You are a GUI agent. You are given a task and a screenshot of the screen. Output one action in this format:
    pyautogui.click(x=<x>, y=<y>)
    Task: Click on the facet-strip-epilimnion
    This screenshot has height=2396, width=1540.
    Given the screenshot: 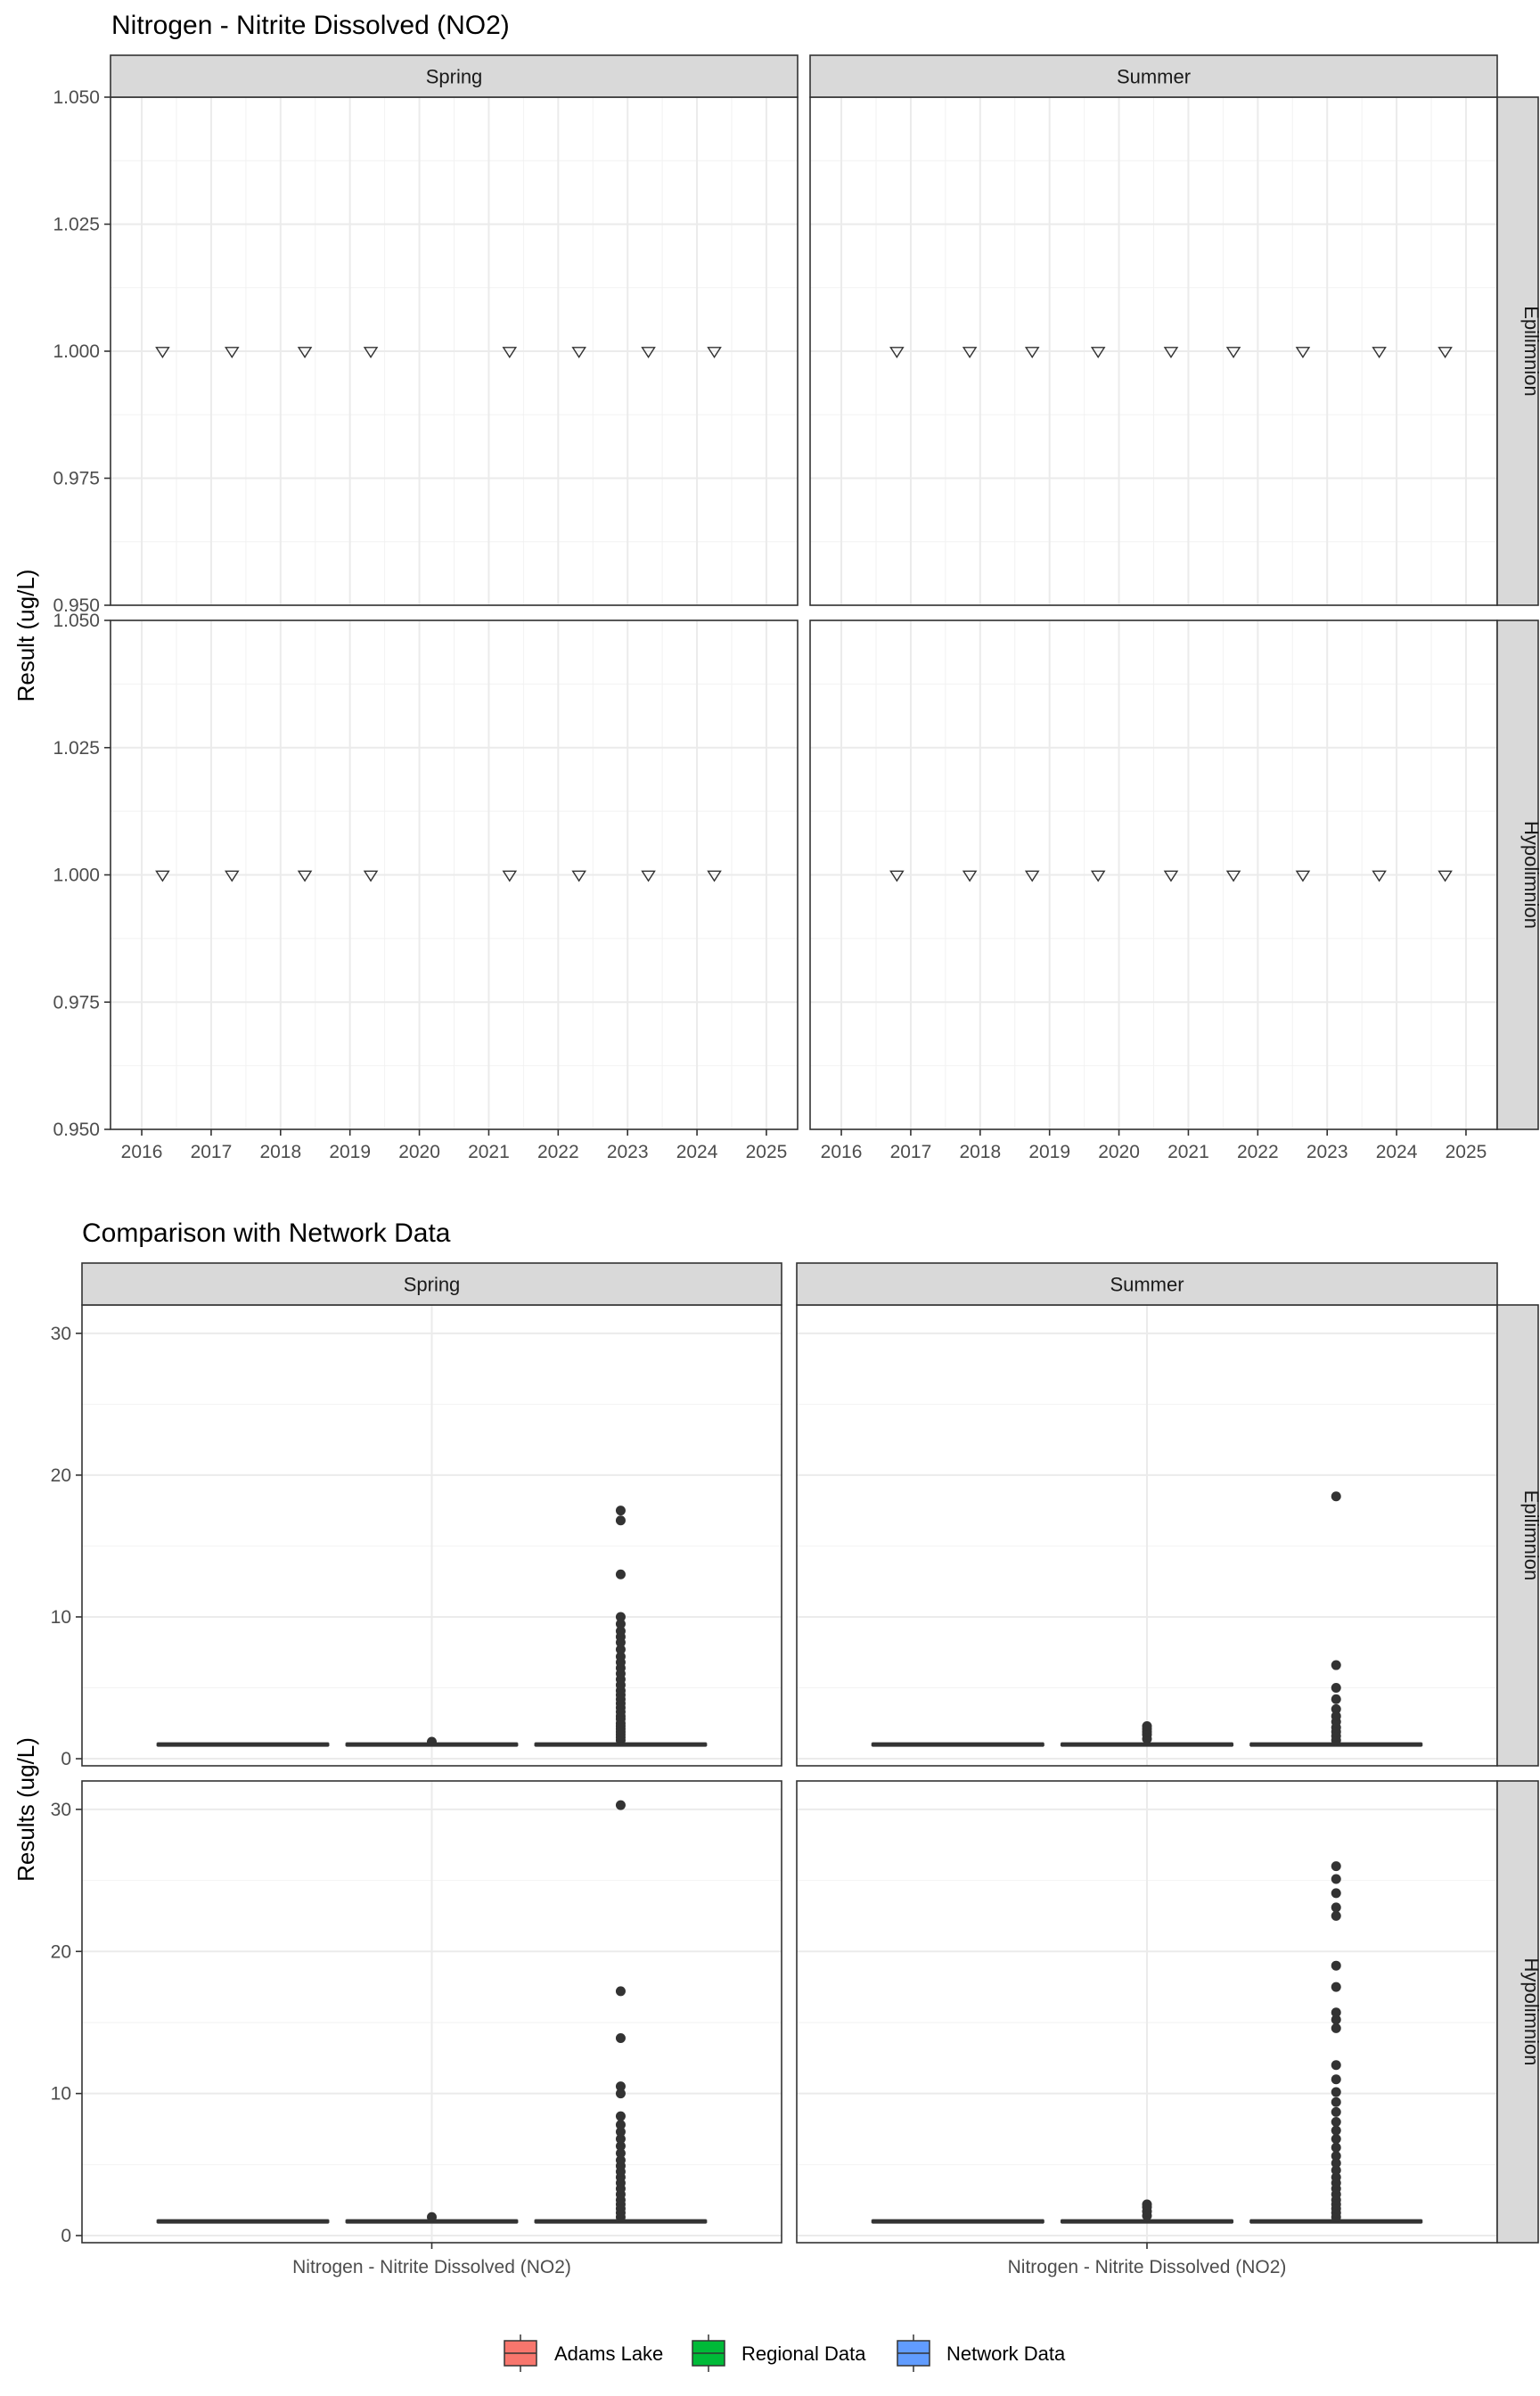 What is the action you would take?
    pyautogui.click(x=1517, y=351)
    